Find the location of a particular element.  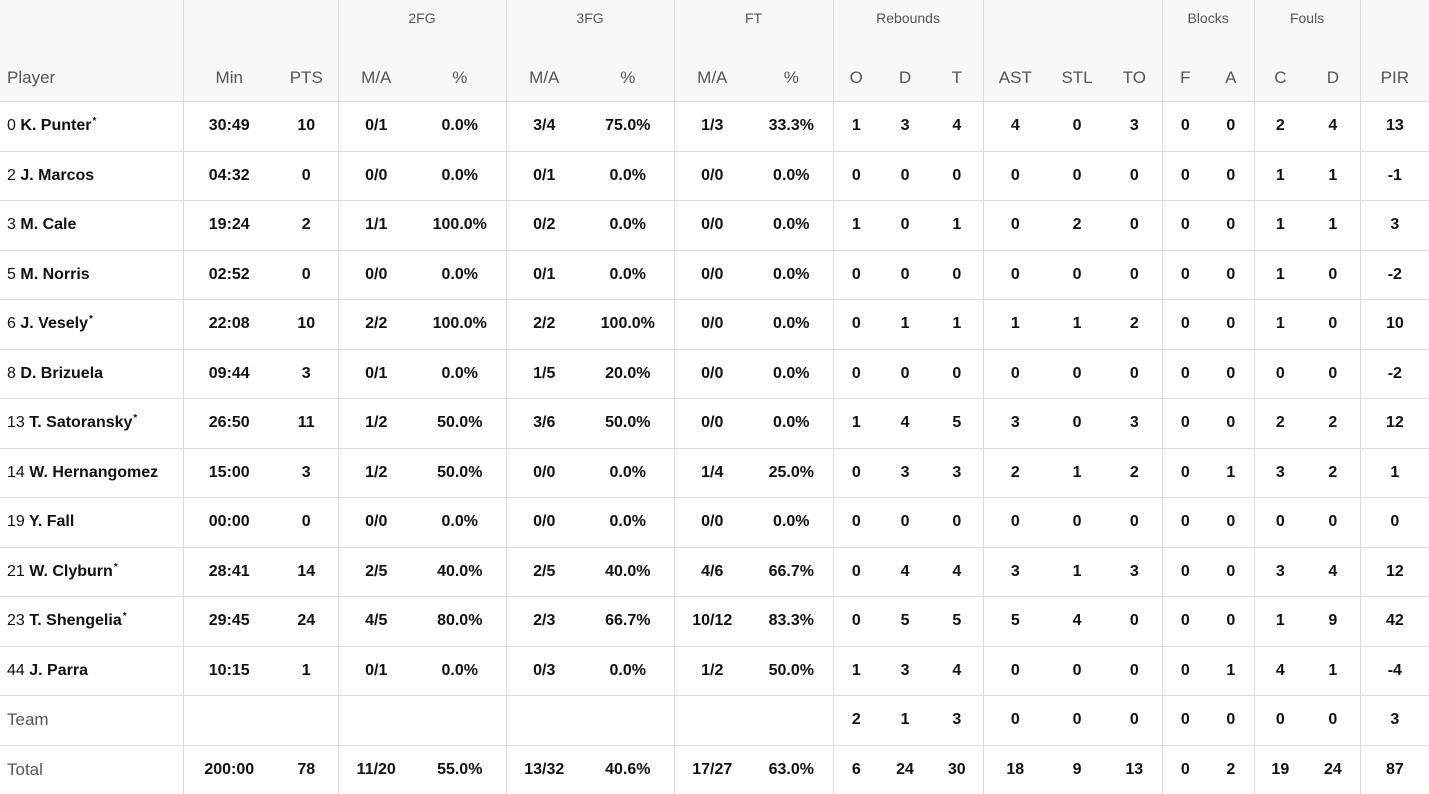

stat-stl: 1 is located at coordinates (1077, 325).